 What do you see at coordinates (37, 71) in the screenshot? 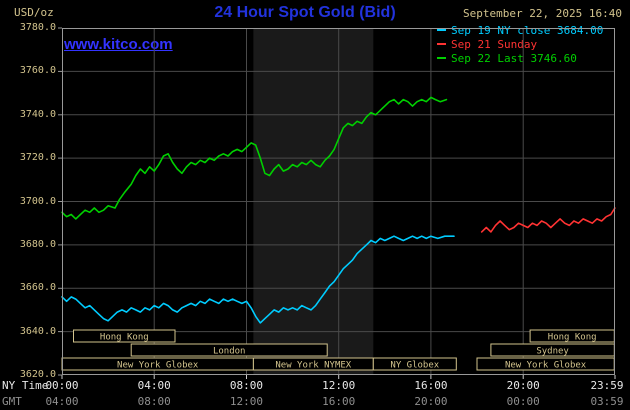
I see `y-axis-tick-label: 3760.0` at bounding box center [37, 71].